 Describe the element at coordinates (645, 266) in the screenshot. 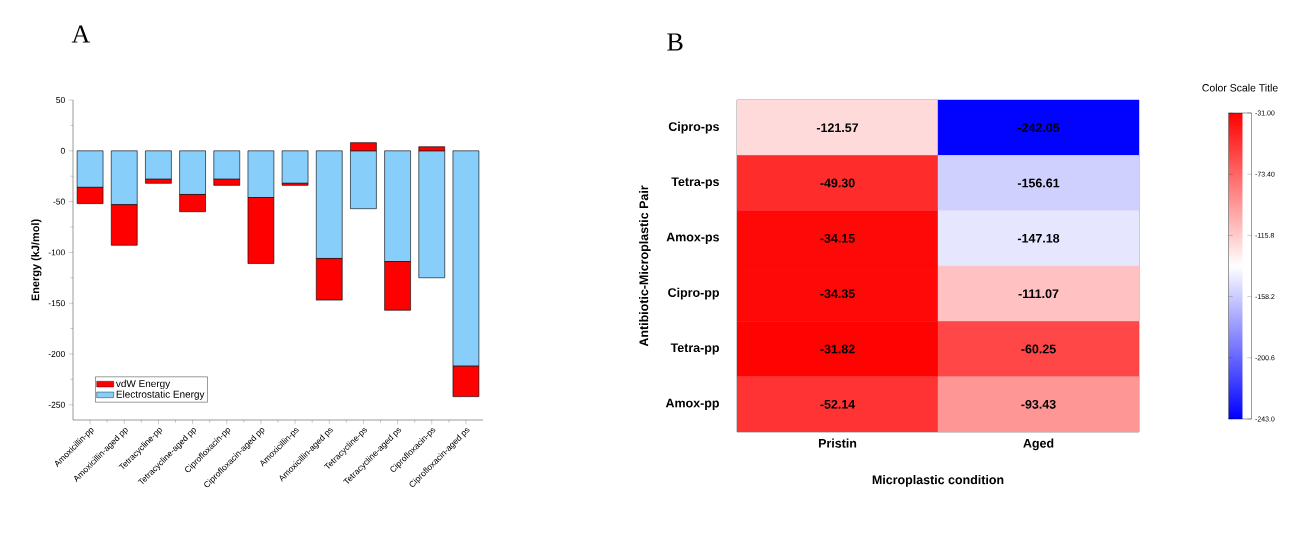

I see `y-axis-title: Antibiotic-Microplastic Pair` at that location.